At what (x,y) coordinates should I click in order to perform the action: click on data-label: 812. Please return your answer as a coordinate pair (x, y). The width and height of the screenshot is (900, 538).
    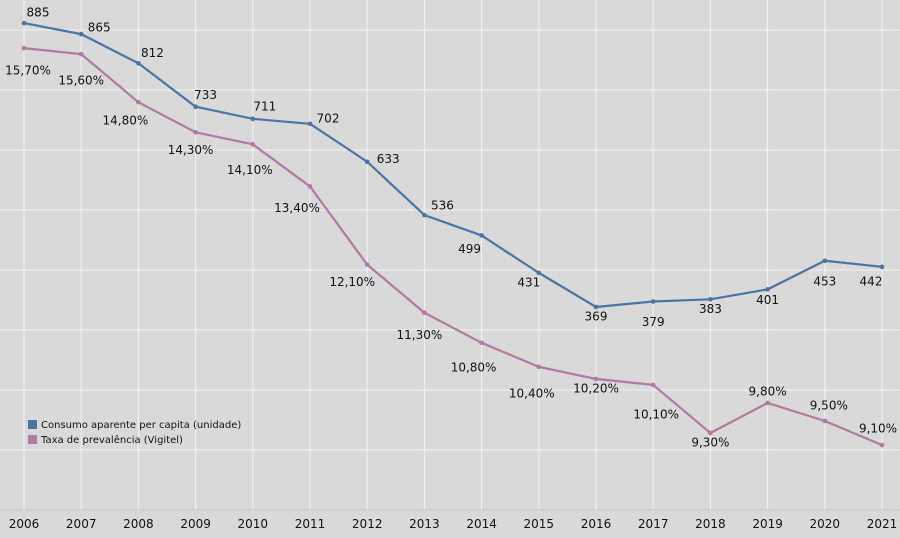
    Looking at the image, I should click on (152, 53).